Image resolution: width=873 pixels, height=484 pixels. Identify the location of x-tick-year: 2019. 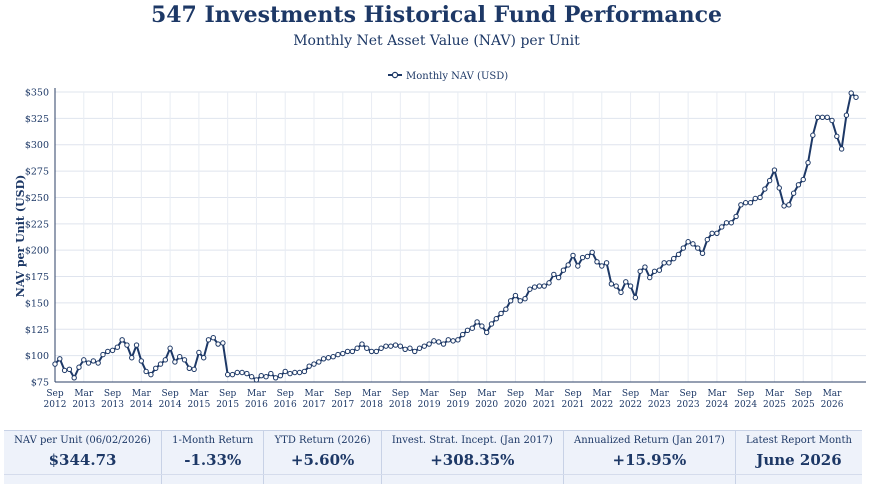
(457, 405).